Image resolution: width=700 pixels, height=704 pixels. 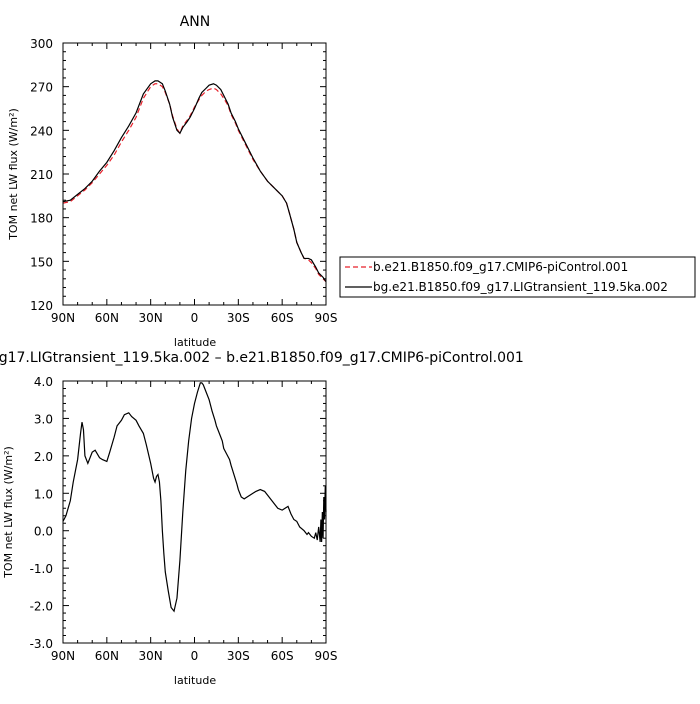 What do you see at coordinates (13, 174) in the screenshot?
I see `top-panel-y-axis-label: TOM net LW flux (W/m²)` at bounding box center [13, 174].